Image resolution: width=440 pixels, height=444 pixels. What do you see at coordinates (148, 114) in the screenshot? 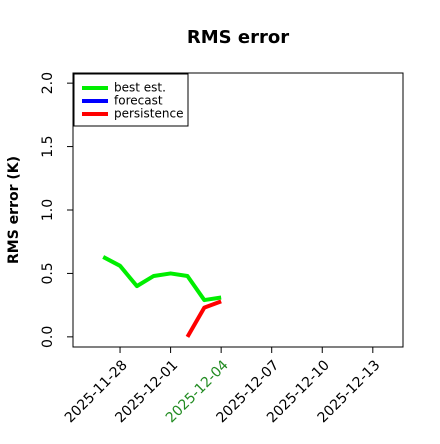
I see `legend-label: persistence` at bounding box center [148, 114].